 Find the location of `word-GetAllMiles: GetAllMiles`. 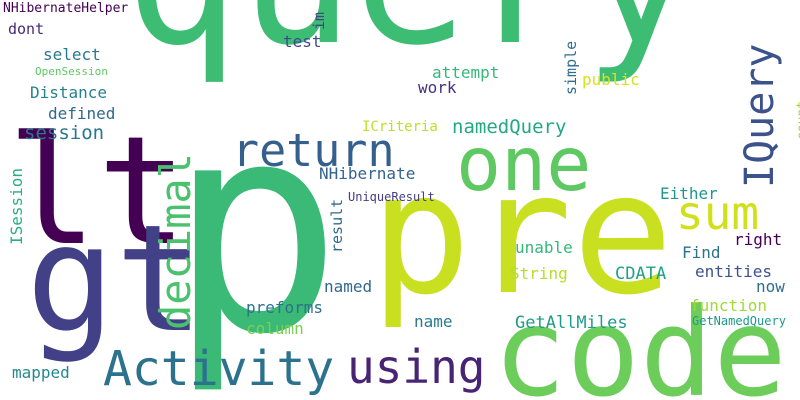

word-GetAllMiles: GetAllMiles is located at coordinates (571, 323).